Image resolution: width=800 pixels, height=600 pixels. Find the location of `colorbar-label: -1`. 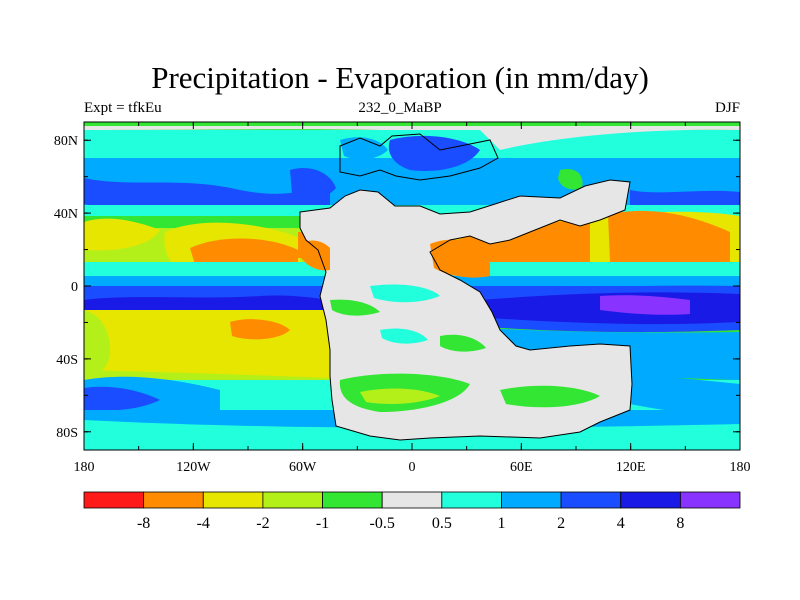

colorbar-label: -1 is located at coordinates (322, 523).